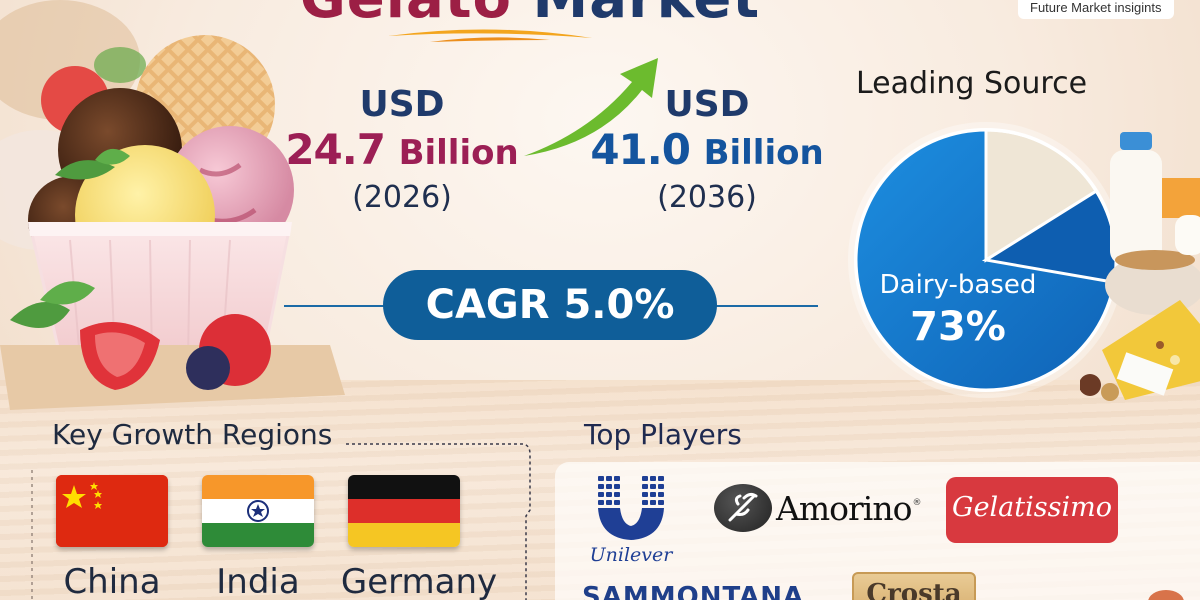 Image resolution: width=1200 pixels, height=600 pixels. What do you see at coordinates (743, 508) in the screenshot?
I see `amorino-cherub-icon` at bounding box center [743, 508].